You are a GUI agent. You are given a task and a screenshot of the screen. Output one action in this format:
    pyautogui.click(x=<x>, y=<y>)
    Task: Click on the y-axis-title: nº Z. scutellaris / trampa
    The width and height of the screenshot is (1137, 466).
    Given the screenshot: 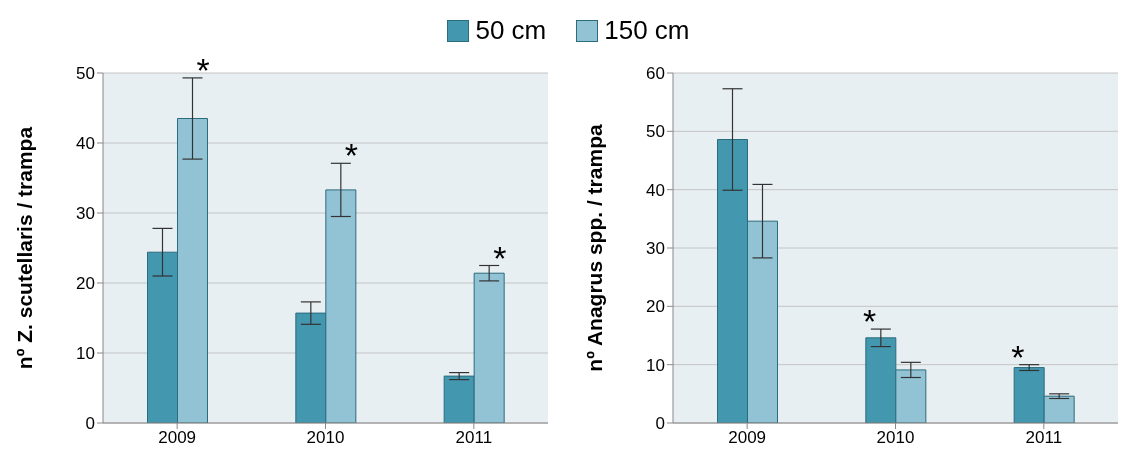 What is the action you would take?
    pyautogui.click(x=25, y=248)
    